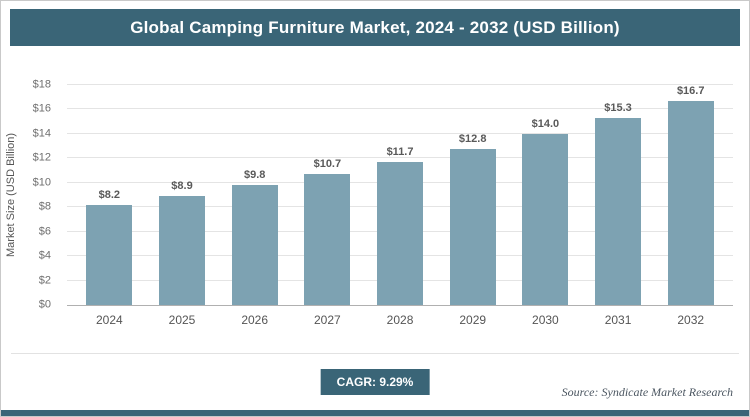 This screenshot has height=417, width=750. What do you see at coordinates (44, 304) in the screenshot?
I see `y-tick-label: $0` at bounding box center [44, 304].